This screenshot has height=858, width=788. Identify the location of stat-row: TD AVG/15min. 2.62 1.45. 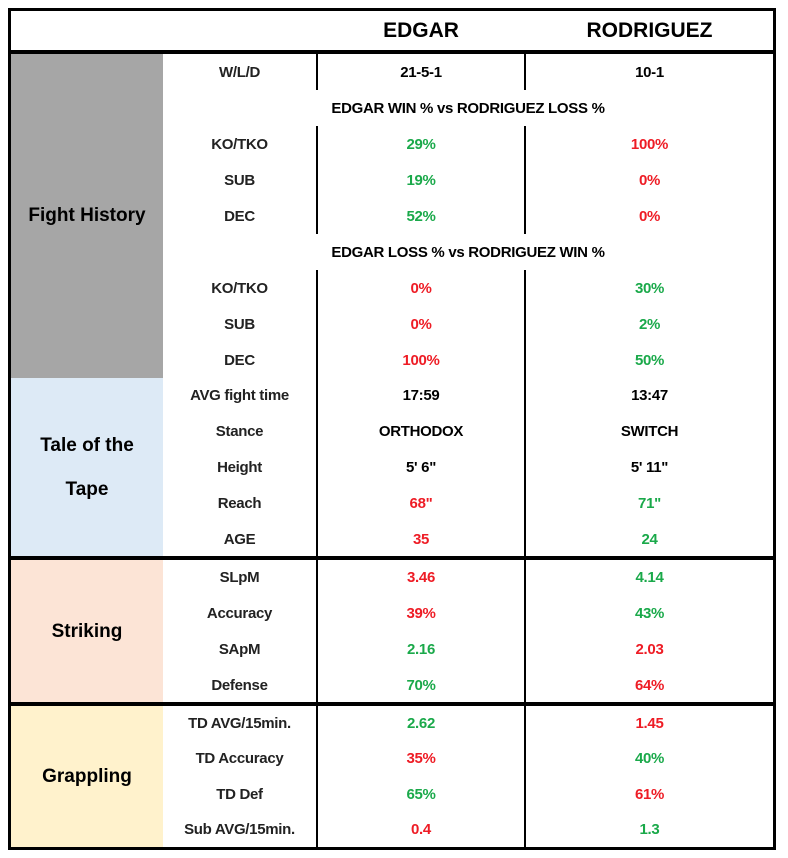
(468, 724).